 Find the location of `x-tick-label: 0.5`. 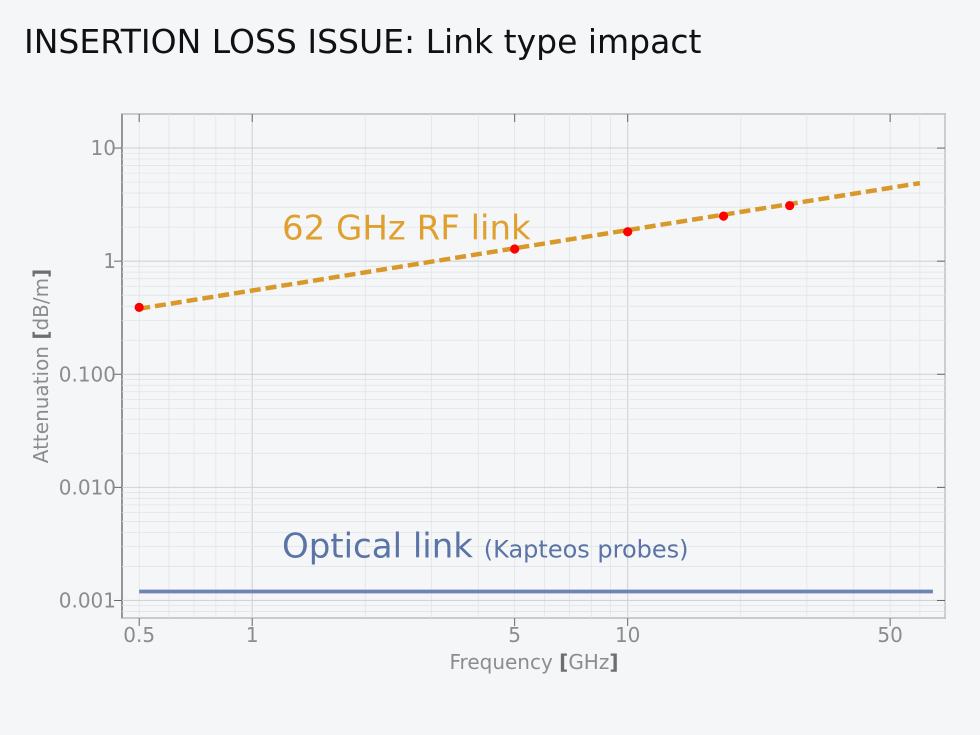

x-tick-label: 0.5 is located at coordinates (139, 635).